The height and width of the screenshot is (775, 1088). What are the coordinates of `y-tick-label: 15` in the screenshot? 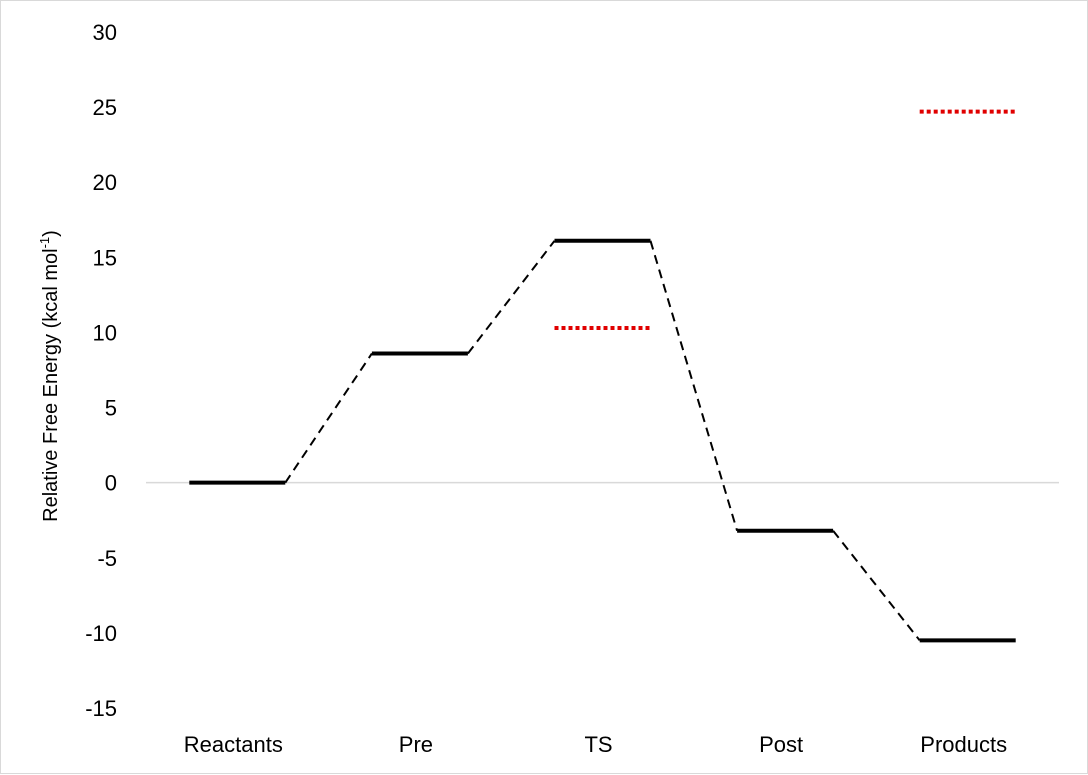 It's located at (105, 257).